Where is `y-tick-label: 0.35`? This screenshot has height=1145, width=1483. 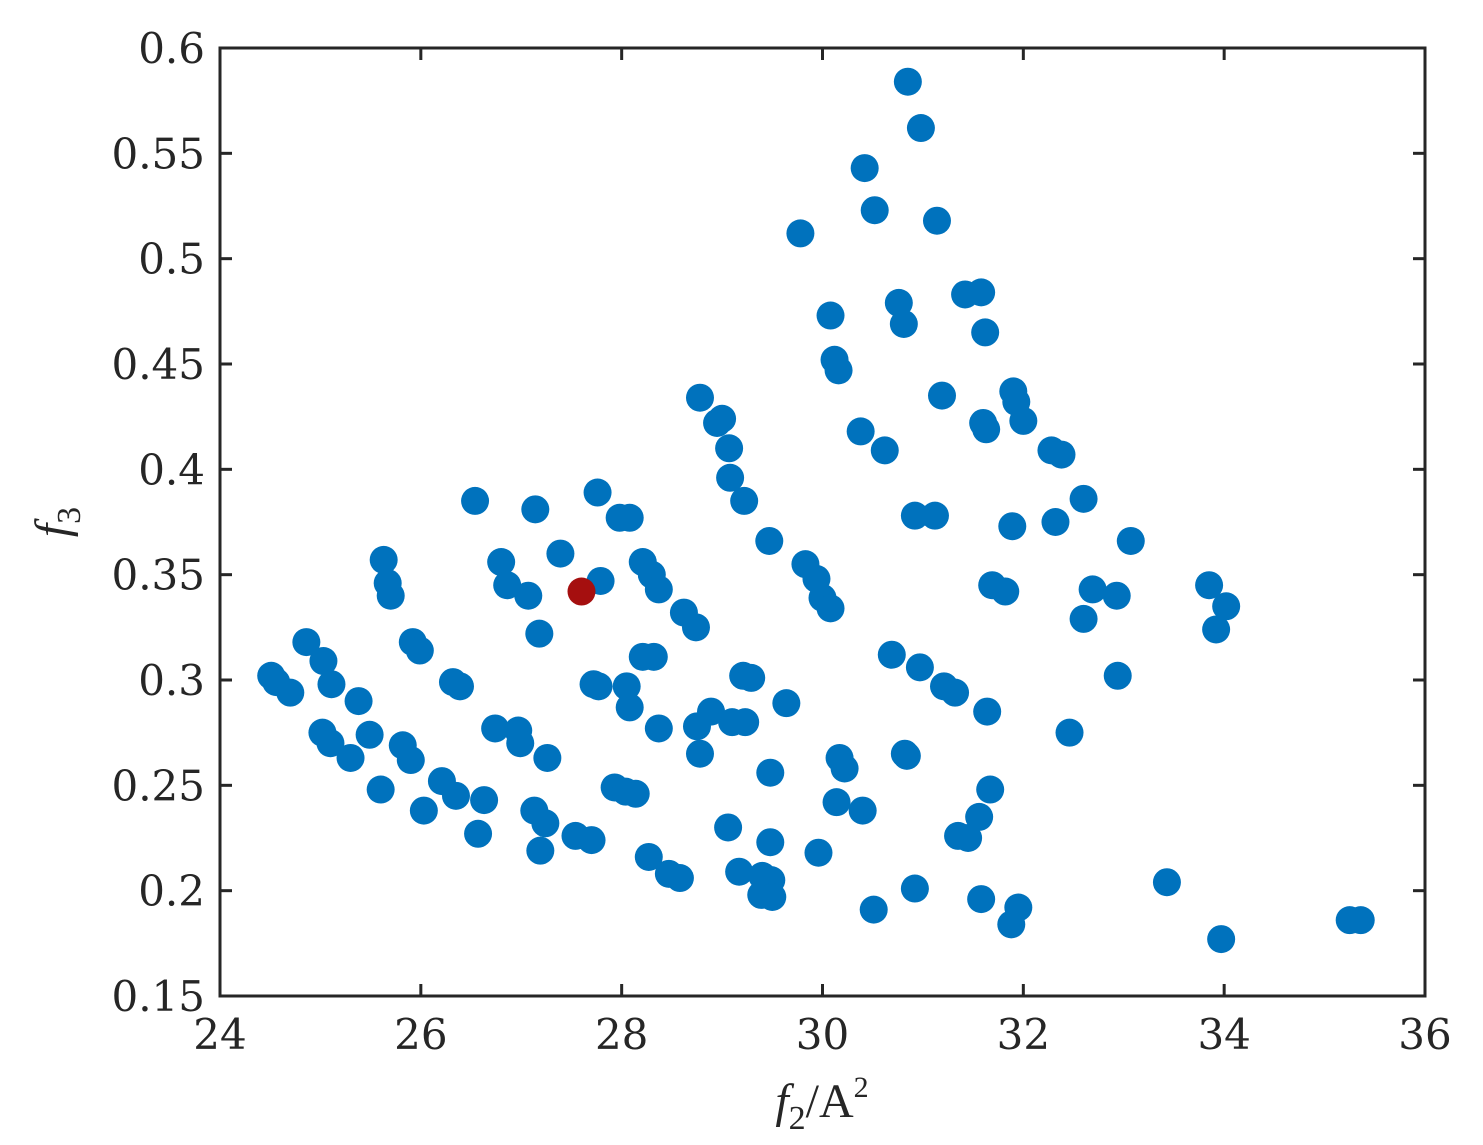 y-tick-label: 0.35 is located at coordinates (158, 575).